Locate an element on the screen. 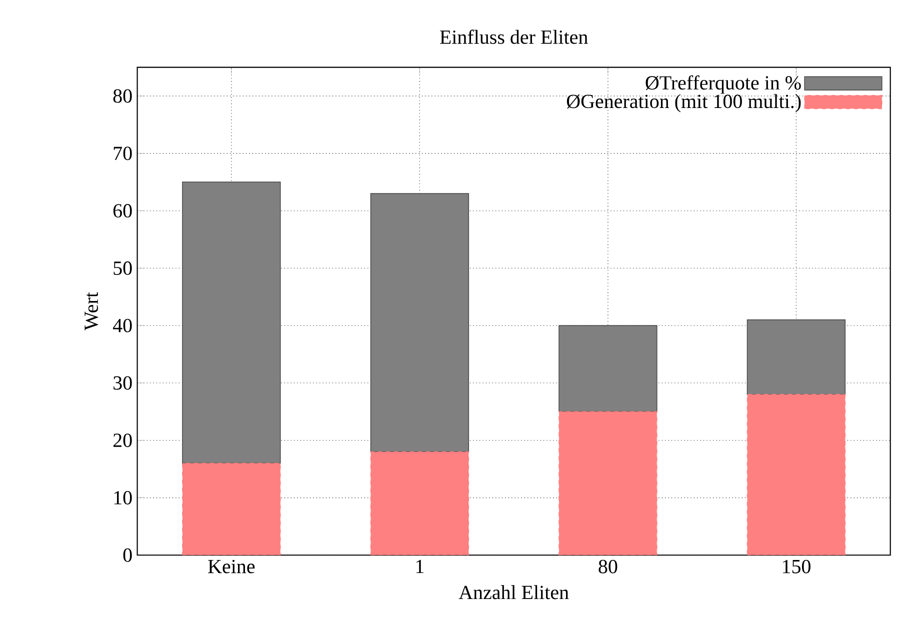 The image size is (901, 641). x-tick-label: 80 is located at coordinates (608, 567).